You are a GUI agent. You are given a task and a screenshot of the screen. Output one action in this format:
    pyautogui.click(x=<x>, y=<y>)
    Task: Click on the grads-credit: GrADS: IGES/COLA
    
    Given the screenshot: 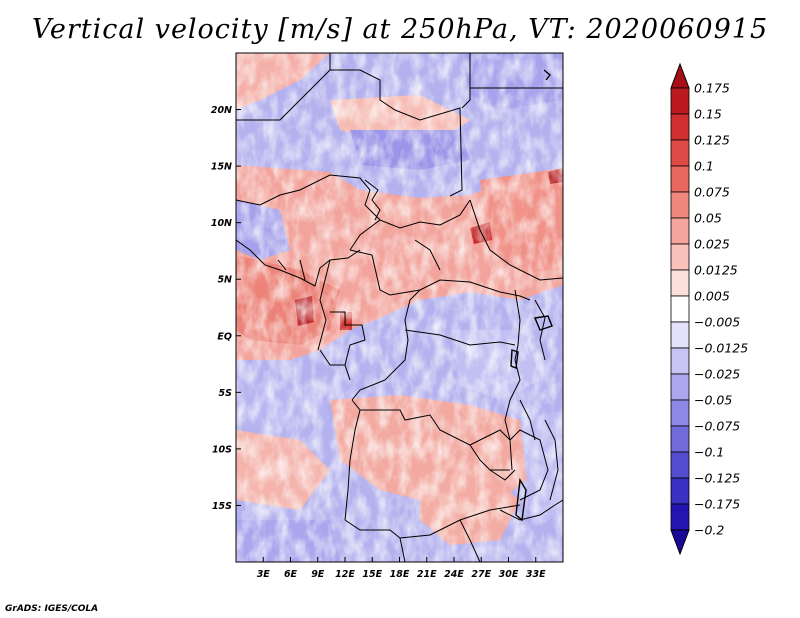 What is the action you would take?
    pyautogui.click(x=52, y=609)
    